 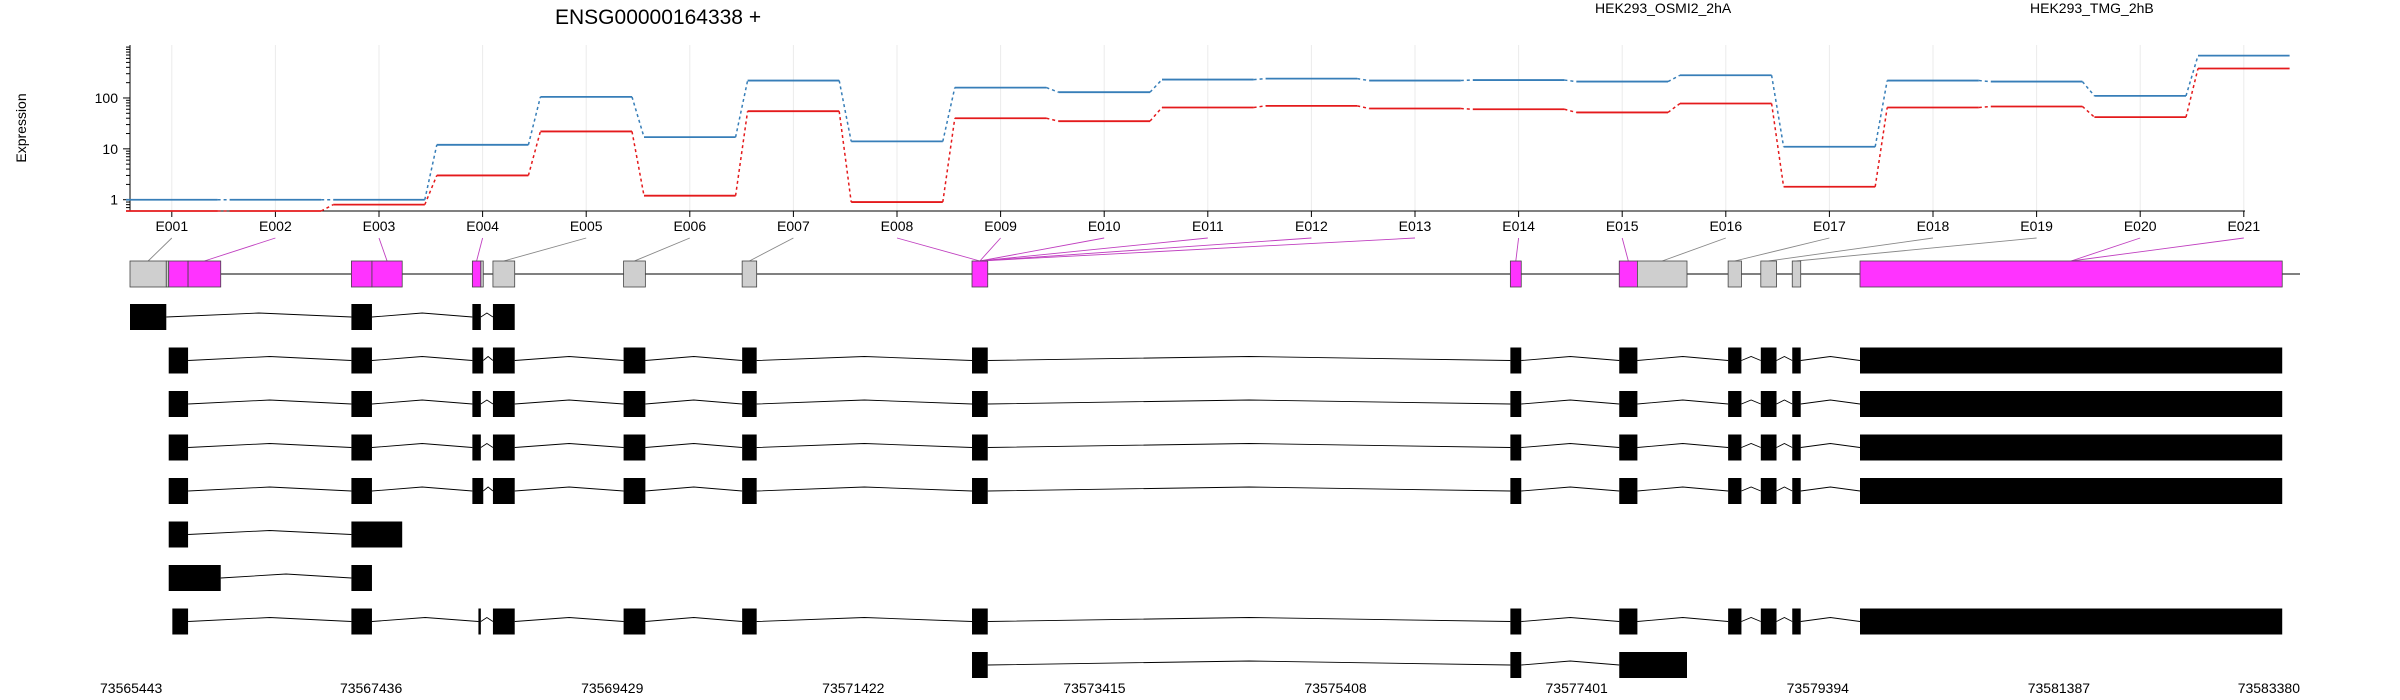 What do you see at coordinates (371, 688) in the screenshot?
I see `coordinate-tick-label: 73567436` at bounding box center [371, 688].